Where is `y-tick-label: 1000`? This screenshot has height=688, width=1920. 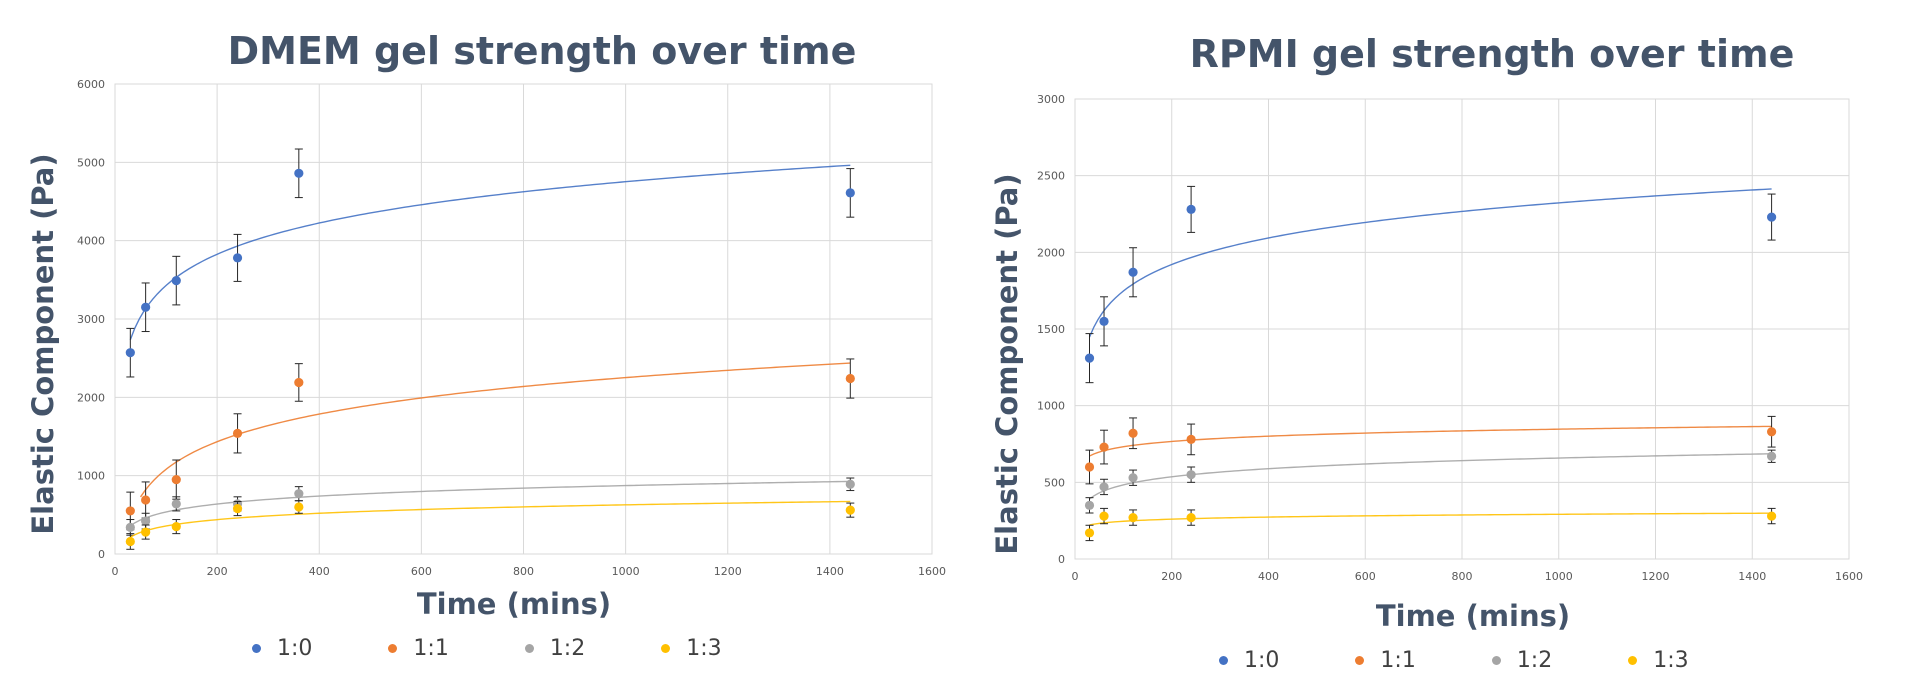 y-tick-label: 1000 is located at coordinates (1051, 406).